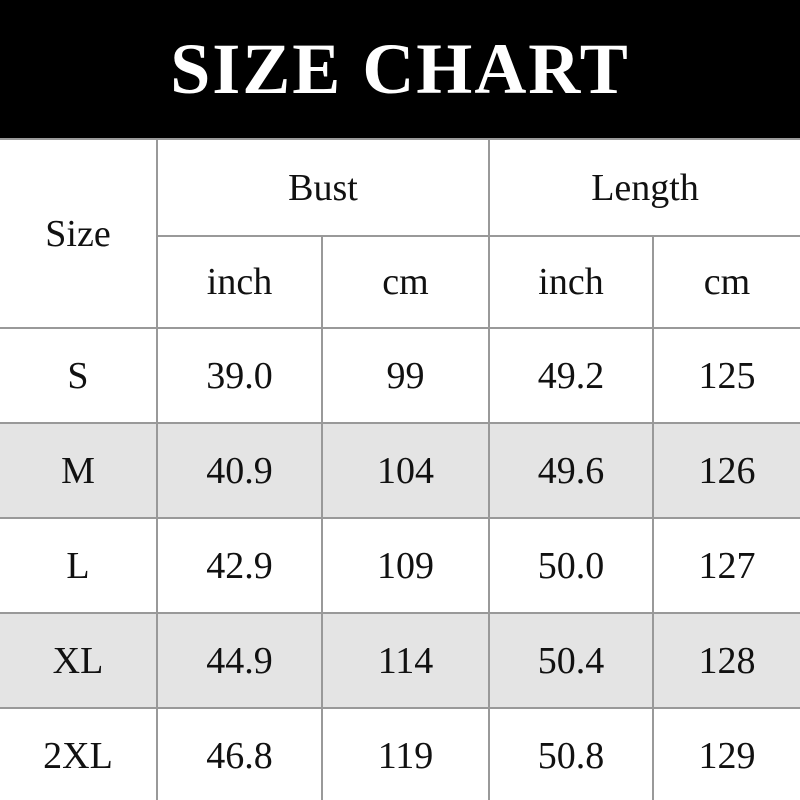 This screenshot has width=800, height=800. Describe the element at coordinates (323, 187) in the screenshot. I see `bust-group-header: Bust` at that location.